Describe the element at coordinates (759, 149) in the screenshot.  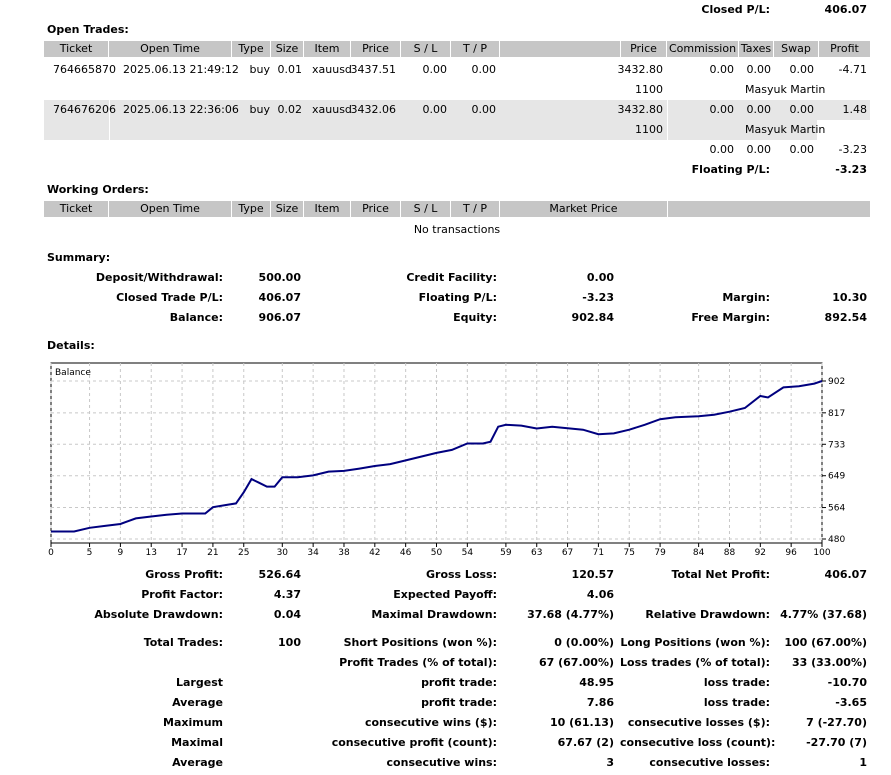
I see `total-taxes: 0.00` at that location.